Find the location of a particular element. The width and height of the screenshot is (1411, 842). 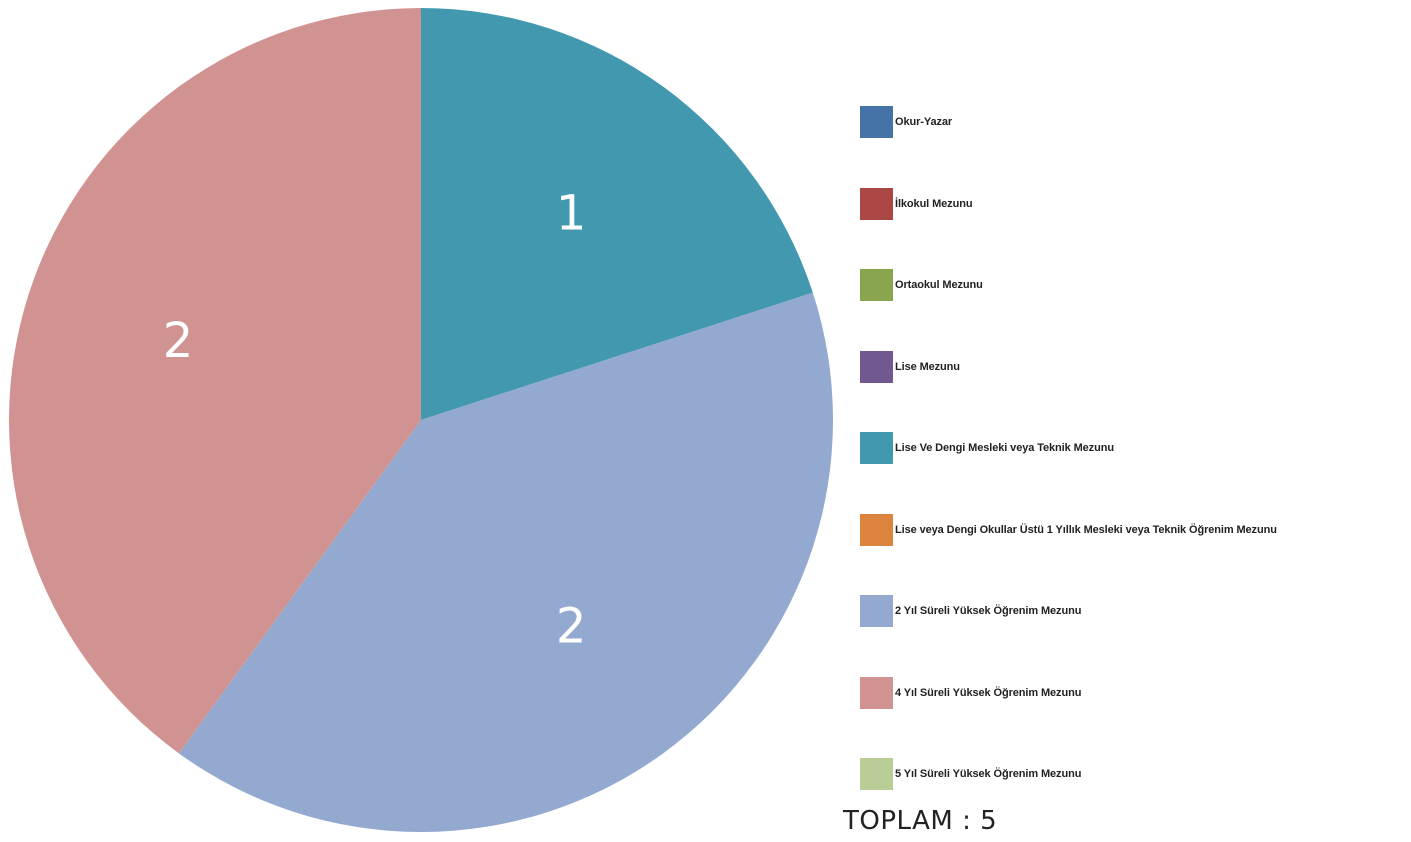

legend-item: Okur-Yazar is located at coordinates (906, 122).